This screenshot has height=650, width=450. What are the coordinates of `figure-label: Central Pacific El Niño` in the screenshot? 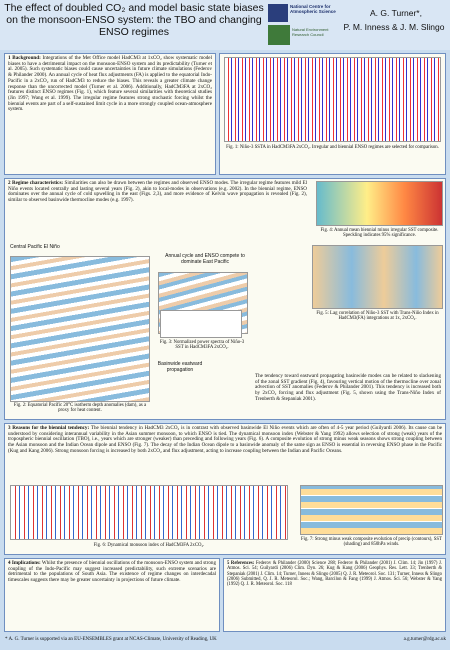 It's located at (35, 247).